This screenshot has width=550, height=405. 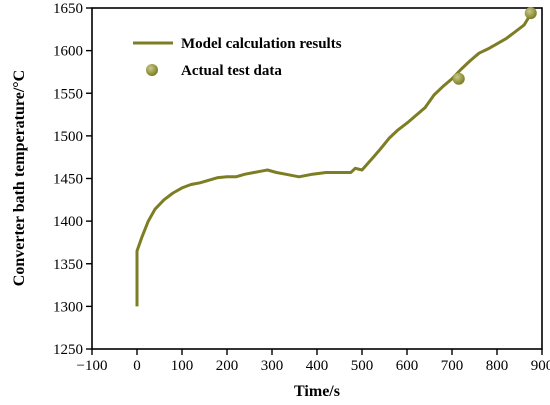 I want to click on x-tick-label: 900, so click(x=540, y=366).